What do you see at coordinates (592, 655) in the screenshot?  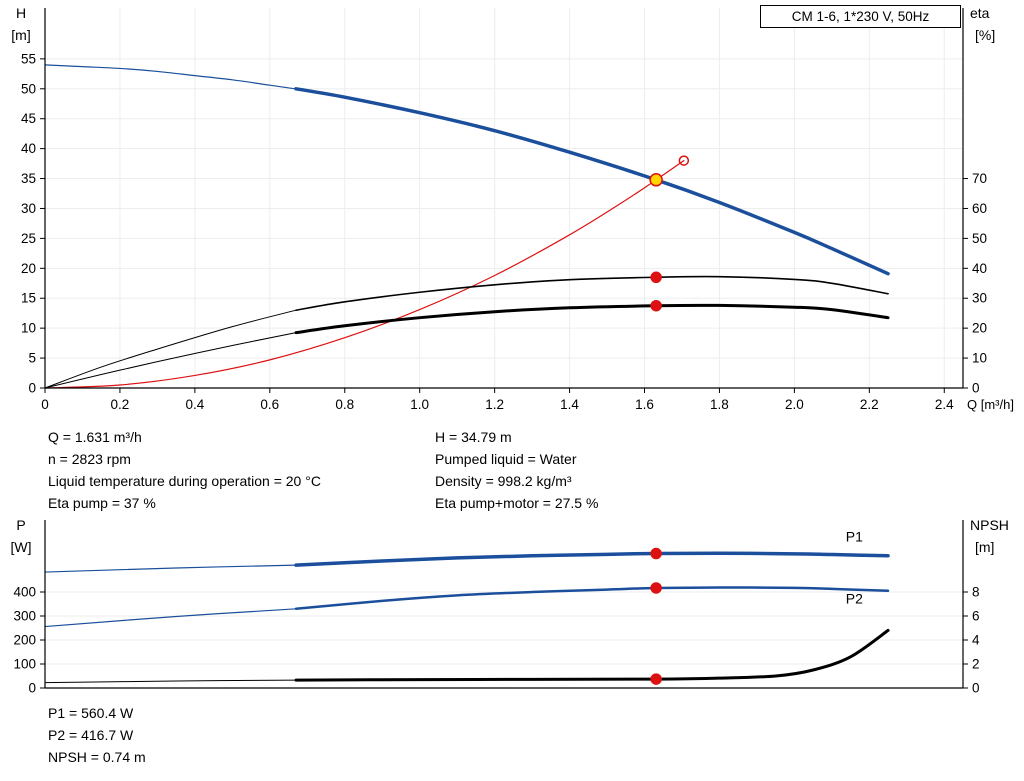 I see `npsh-curve` at bounding box center [592, 655].